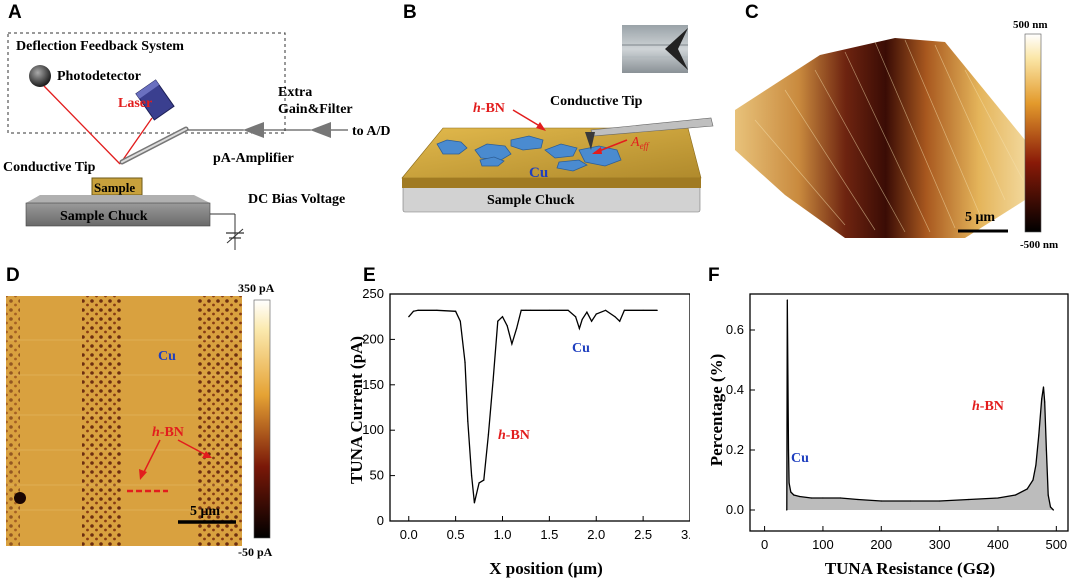 This screenshot has height=582, width=1072. What do you see at coordinates (207, 454) in the screenshot?
I see `hbn-arrowhead-d2` at bounding box center [207, 454].